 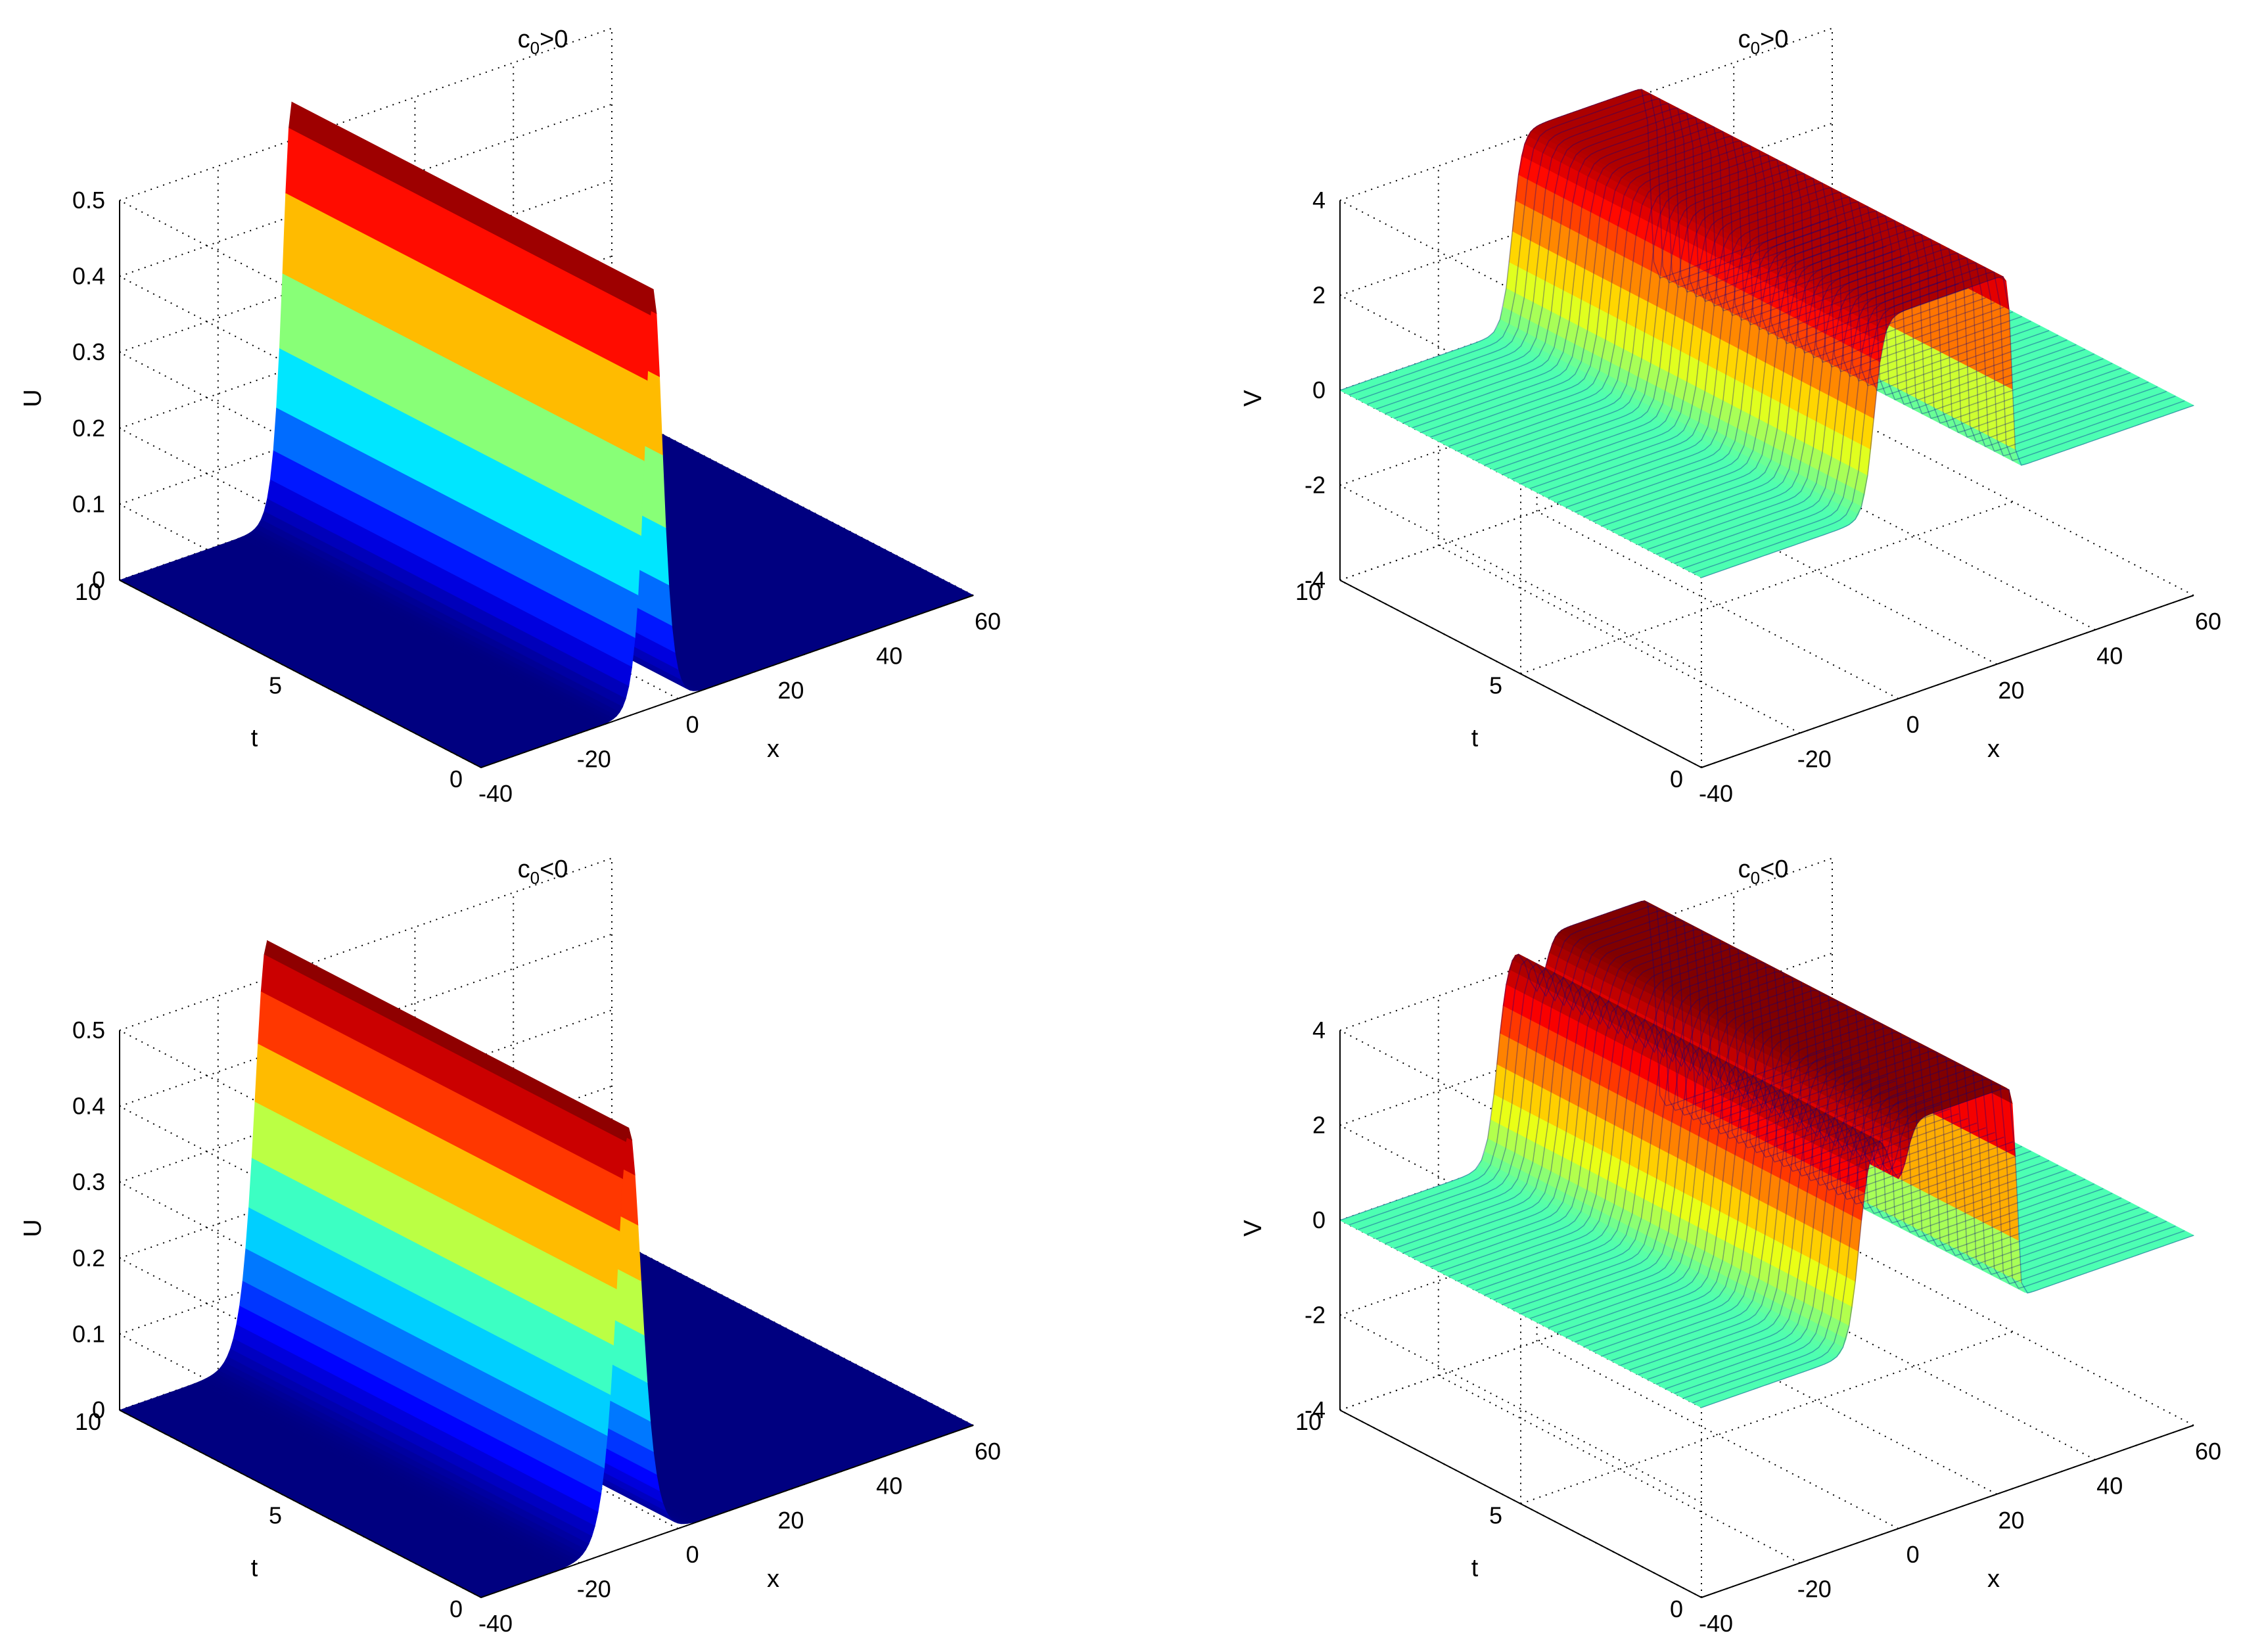 I want to click on surface, so click(x=1767, y=333).